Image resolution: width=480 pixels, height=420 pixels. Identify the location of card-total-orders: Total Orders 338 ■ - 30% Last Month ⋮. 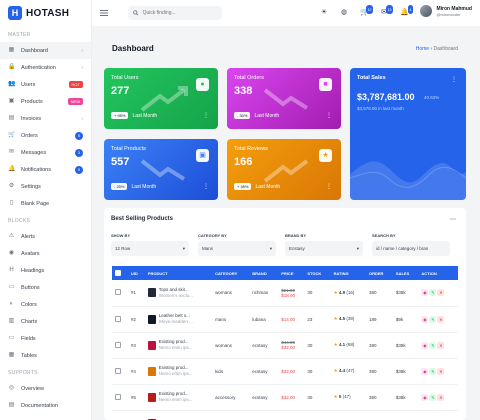
(284, 98).